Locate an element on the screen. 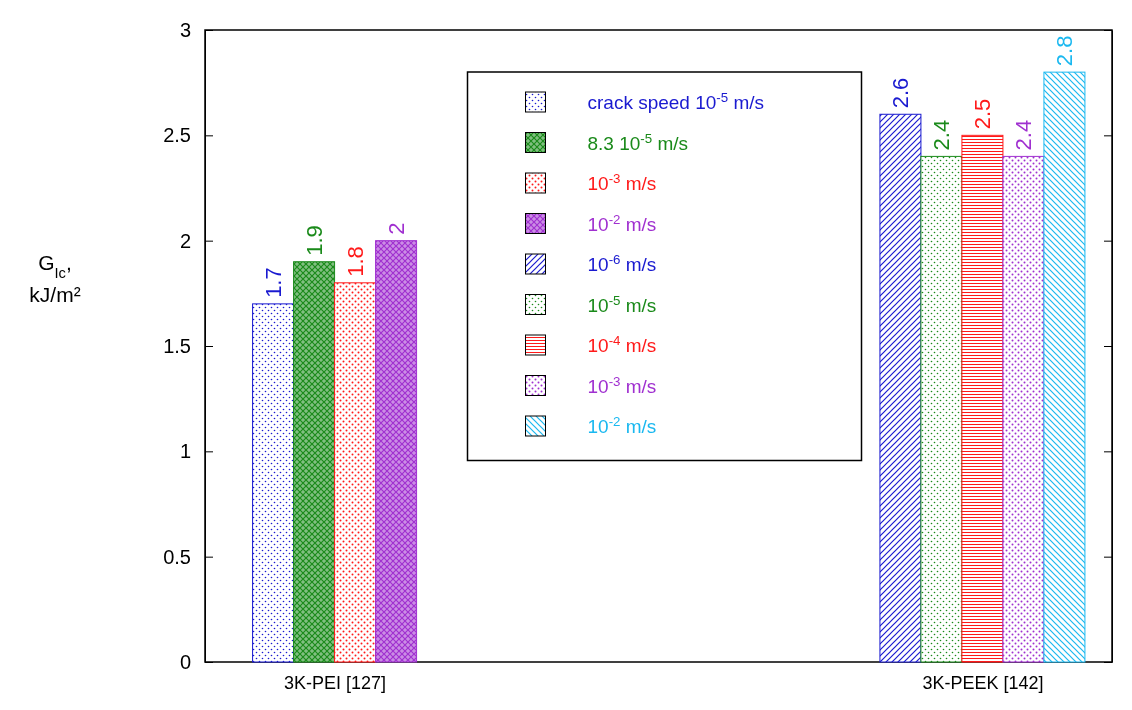  data-label: 2.8 is located at coordinates (1065, 51).